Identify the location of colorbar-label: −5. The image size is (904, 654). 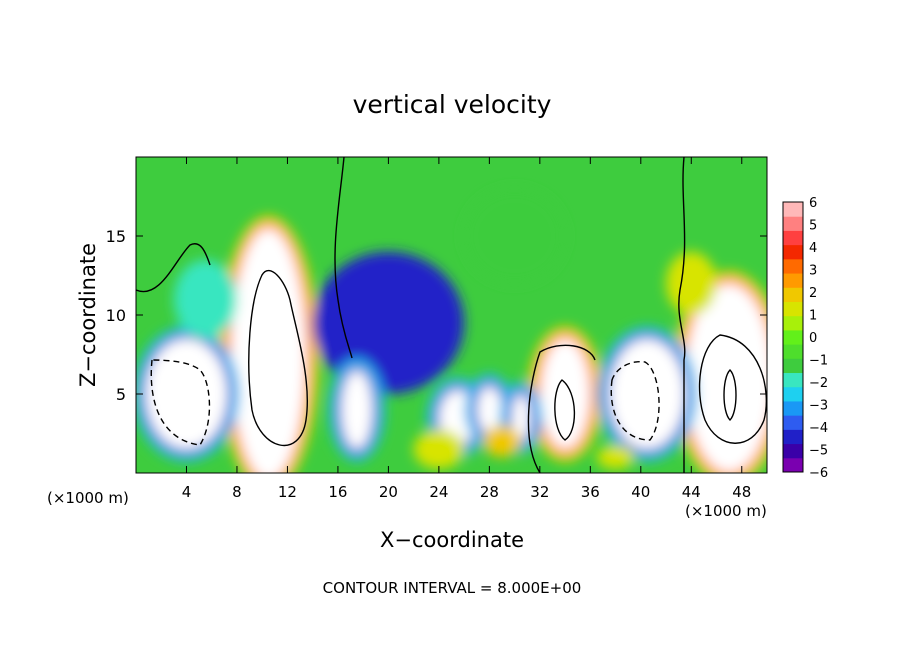
(818, 451).